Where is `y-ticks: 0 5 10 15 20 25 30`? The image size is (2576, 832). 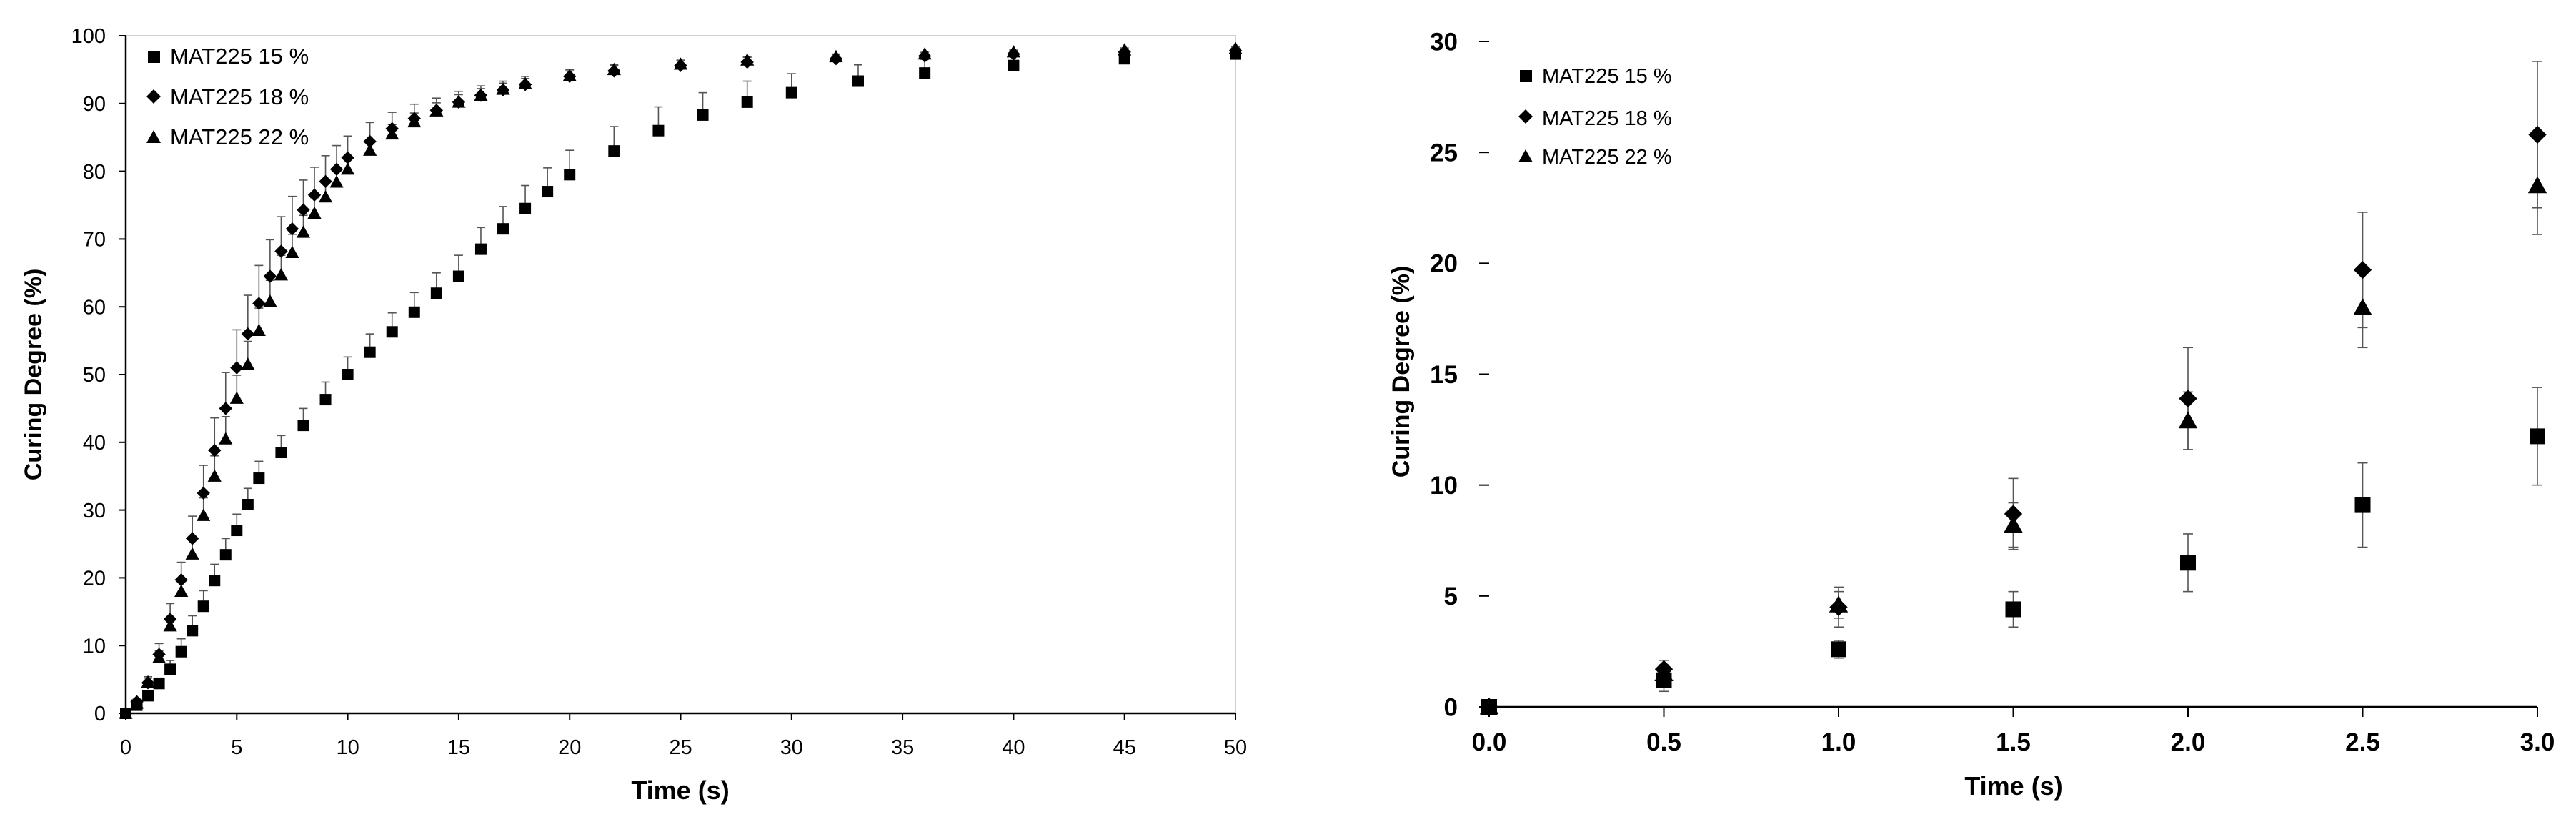
y-ticks: 0 5 10 15 20 25 30 is located at coordinates (1459, 374).